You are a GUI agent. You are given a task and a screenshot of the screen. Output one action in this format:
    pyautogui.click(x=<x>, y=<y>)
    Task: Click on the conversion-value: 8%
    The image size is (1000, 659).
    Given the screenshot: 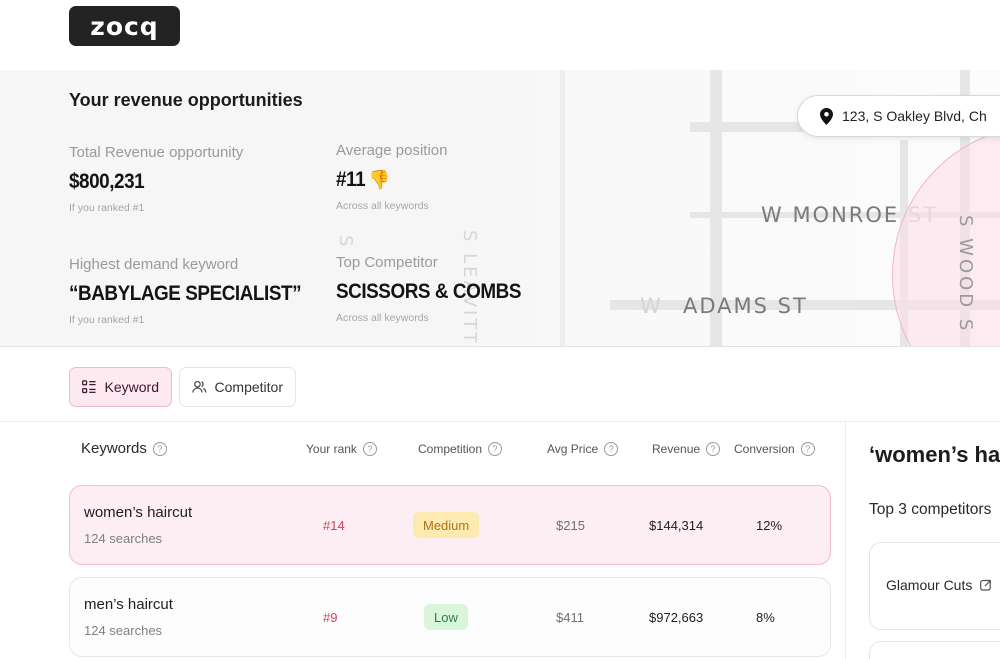 What is the action you would take?
    pyautogui.click(x=765, y=617)
    